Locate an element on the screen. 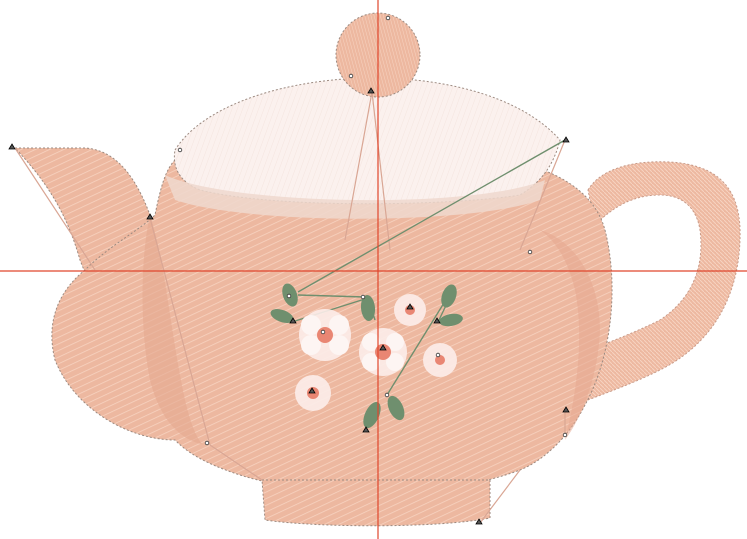 The height and width of the screenshot is (539, 747). flowers is located at coordinates (376, 352).